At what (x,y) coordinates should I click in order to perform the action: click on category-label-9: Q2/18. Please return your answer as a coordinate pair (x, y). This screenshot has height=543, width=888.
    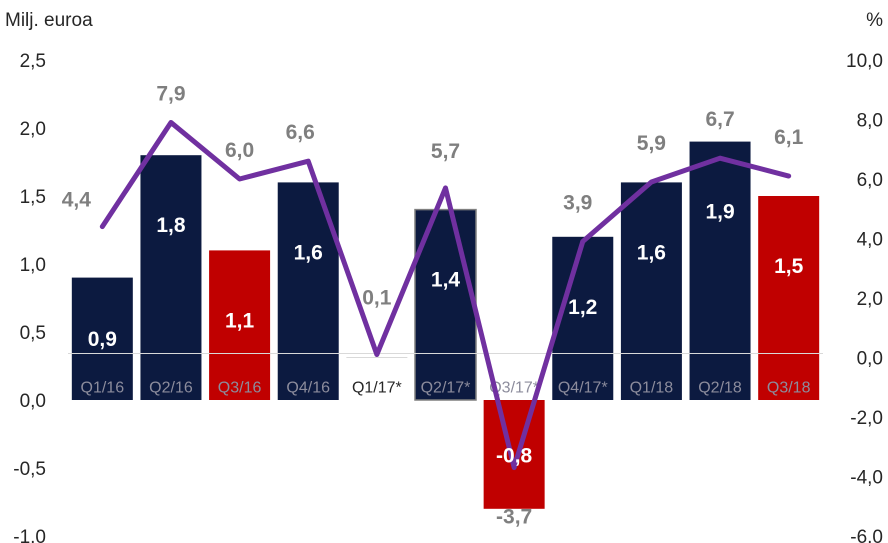
    Looking at the image, I should click on (720, 388).